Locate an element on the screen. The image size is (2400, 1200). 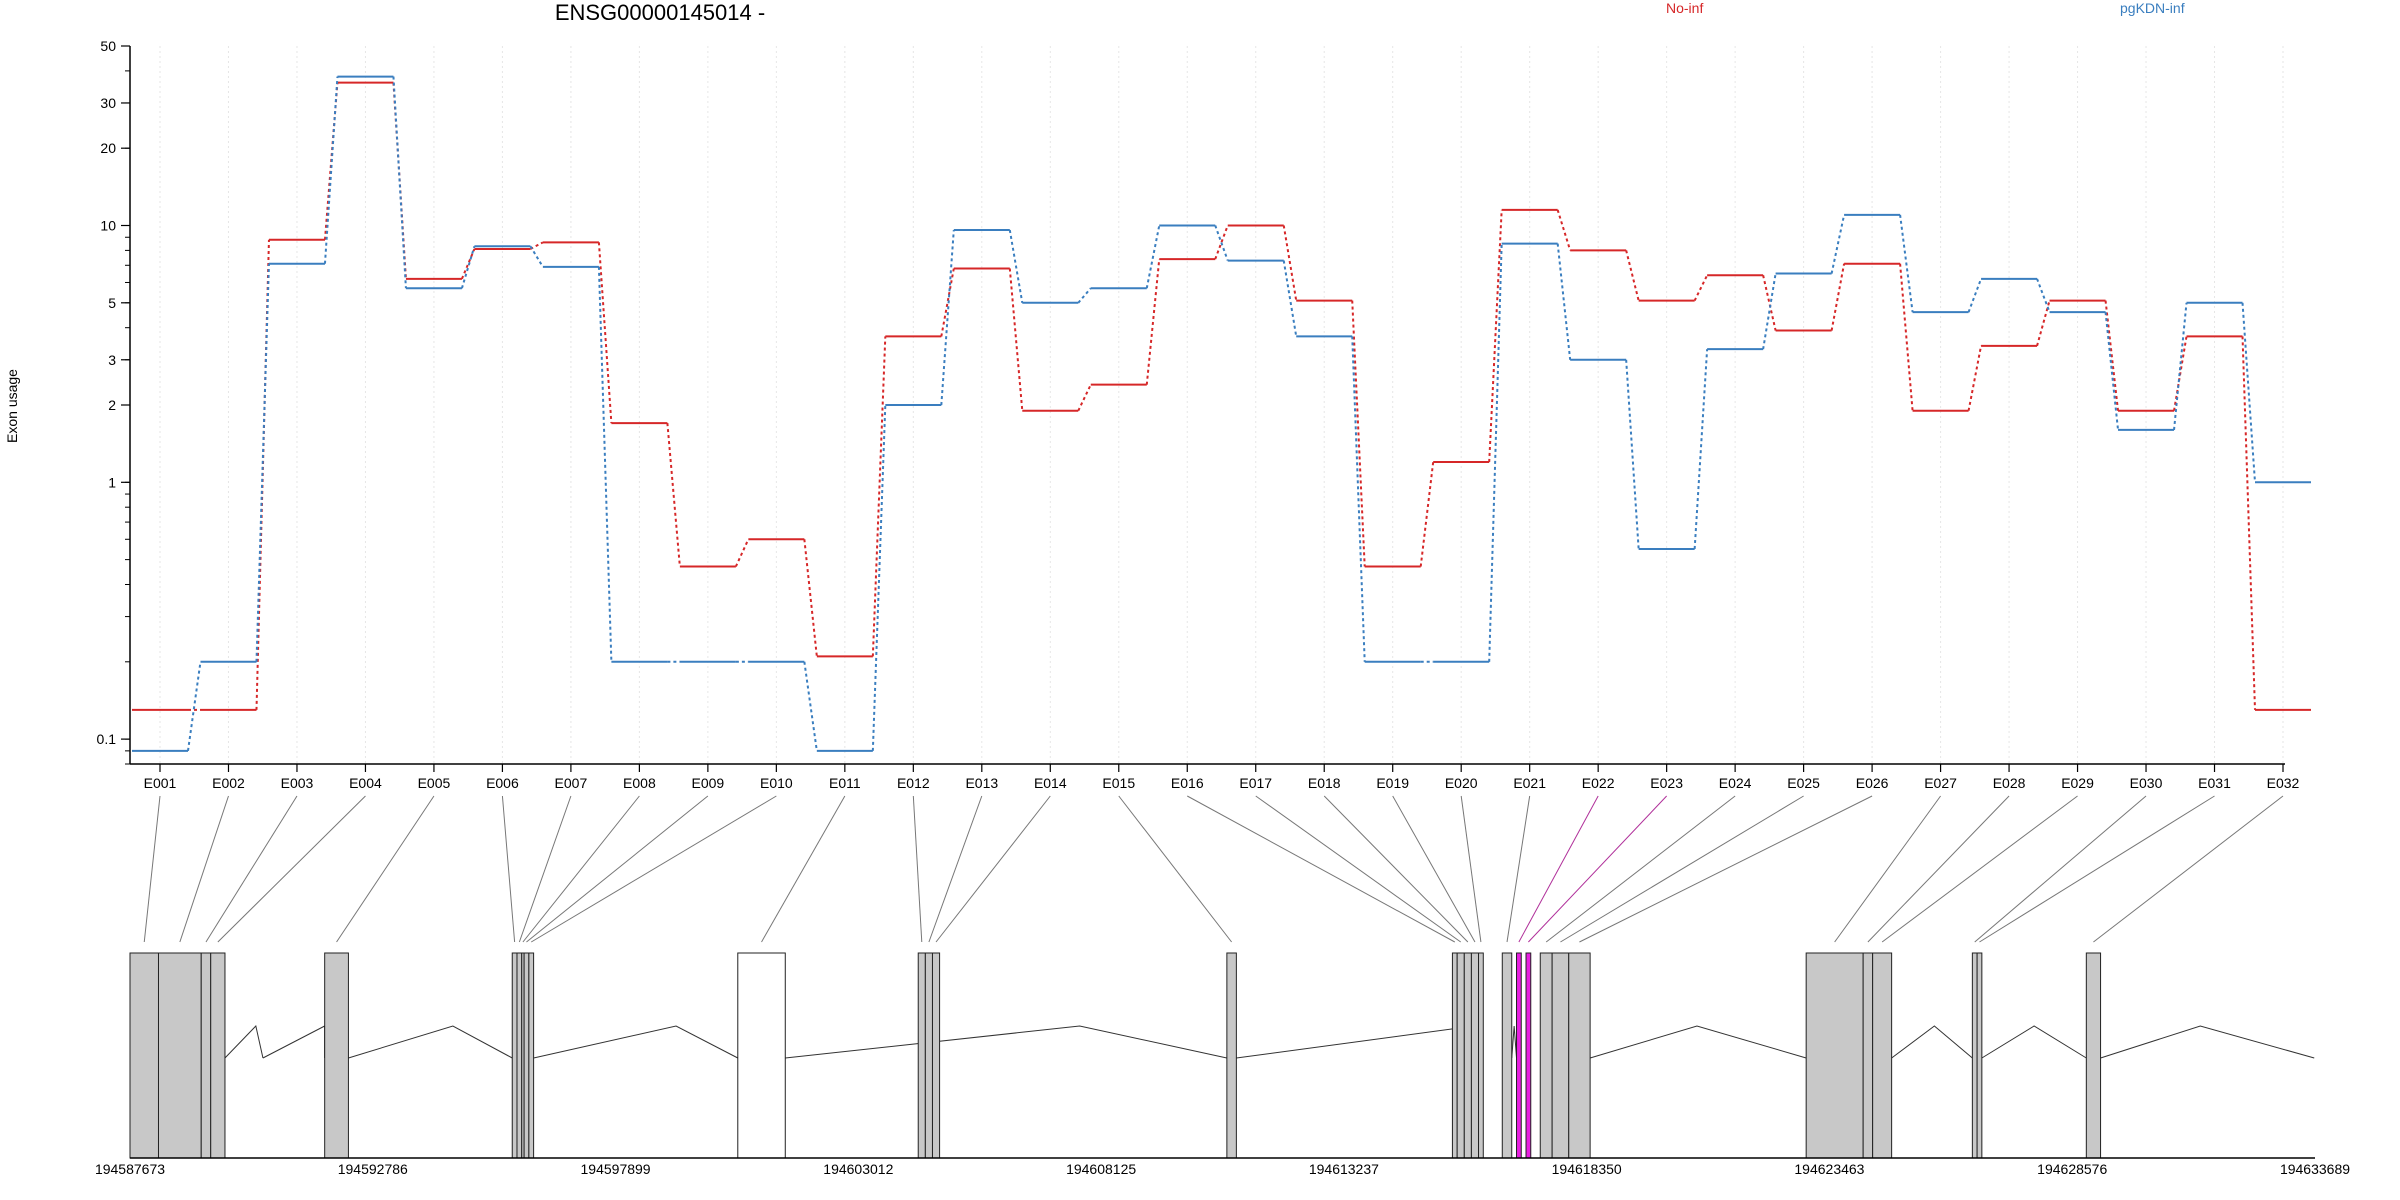
x-tick-label: E020 is located at coordinates (1461, 783).